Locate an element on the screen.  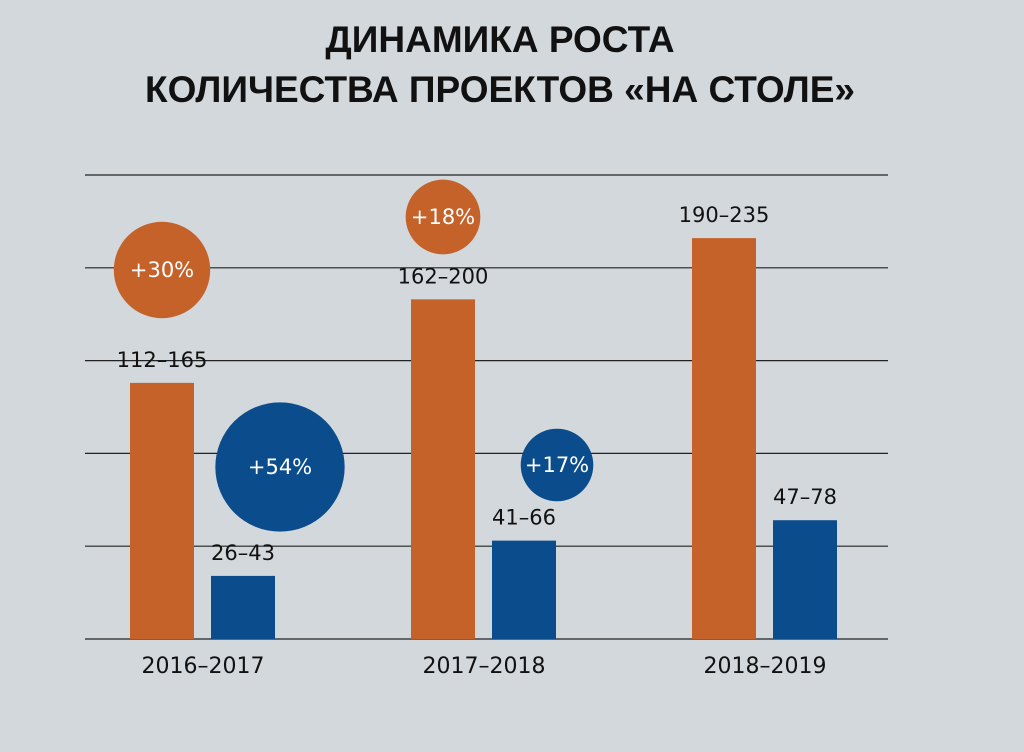
x-tick-label: 2016–2017 is located at coordinates (203, 666).